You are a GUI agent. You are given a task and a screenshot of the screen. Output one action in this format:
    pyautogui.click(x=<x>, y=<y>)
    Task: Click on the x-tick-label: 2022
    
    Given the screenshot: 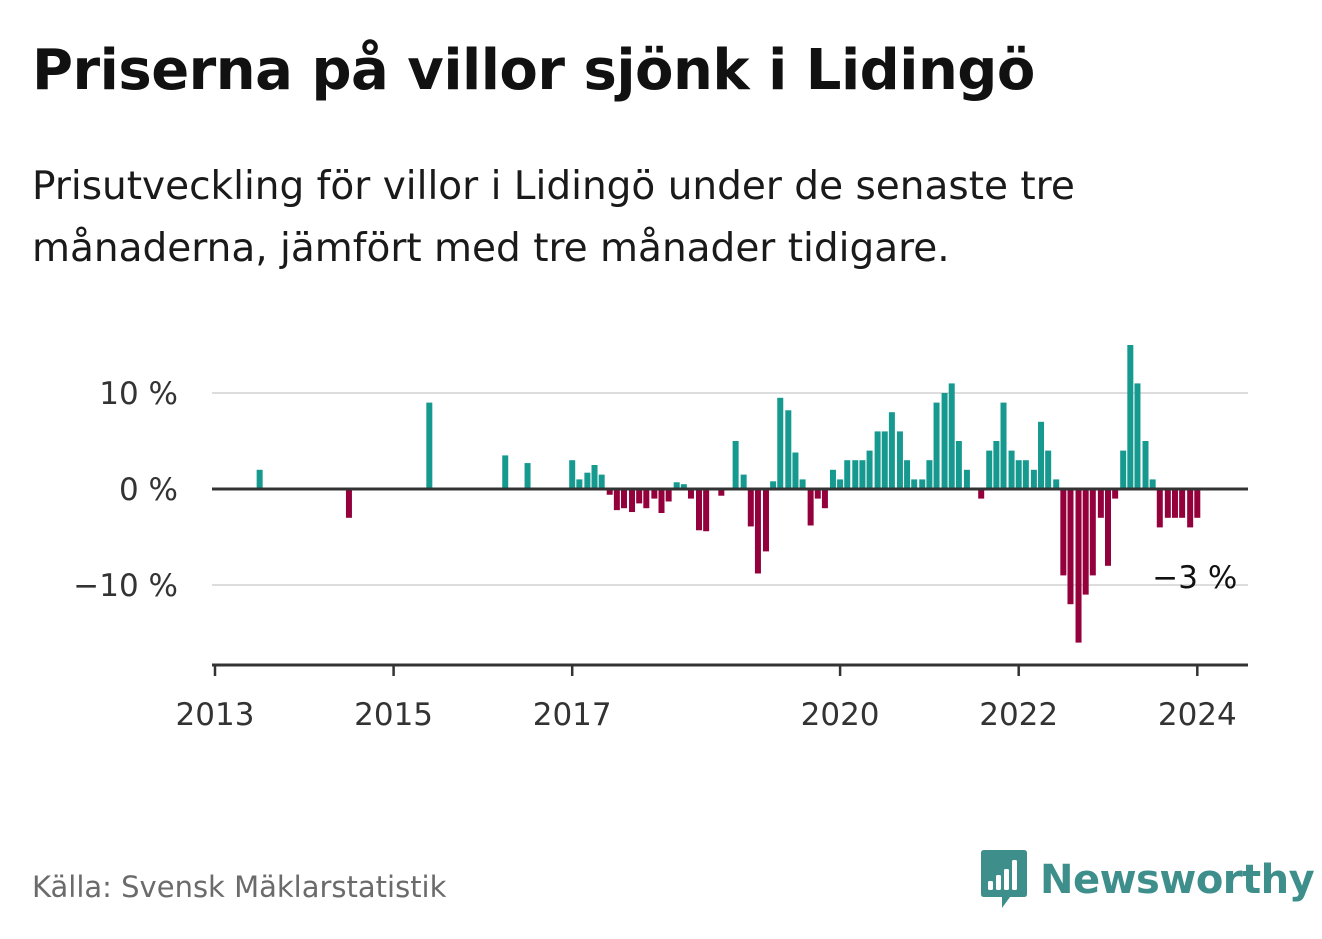 What is the action you would take?
    pyautogui.click(x=1018, y=715)
    